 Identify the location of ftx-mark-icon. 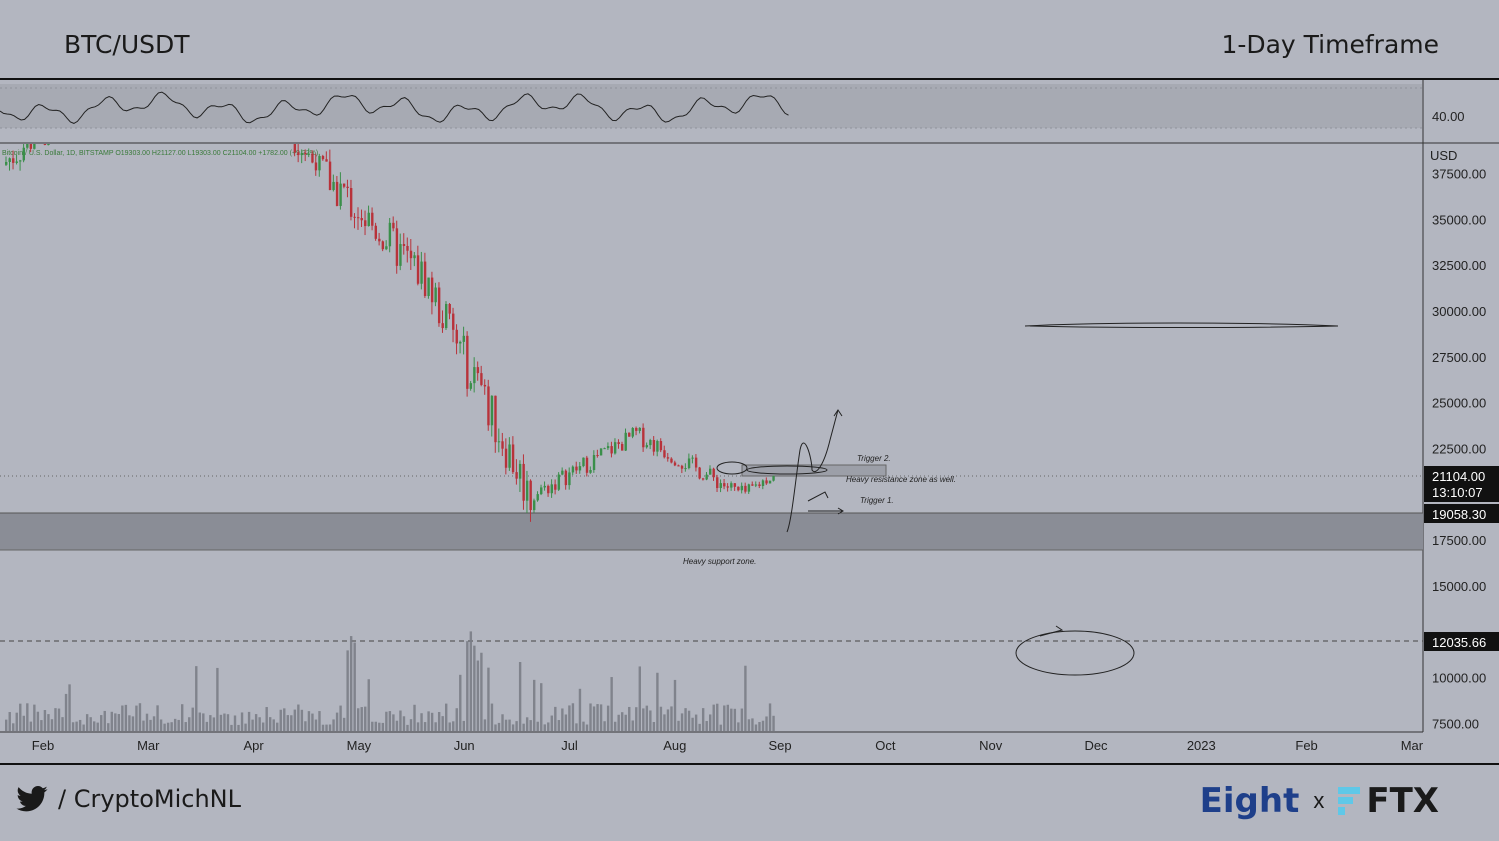
(1349, 801).